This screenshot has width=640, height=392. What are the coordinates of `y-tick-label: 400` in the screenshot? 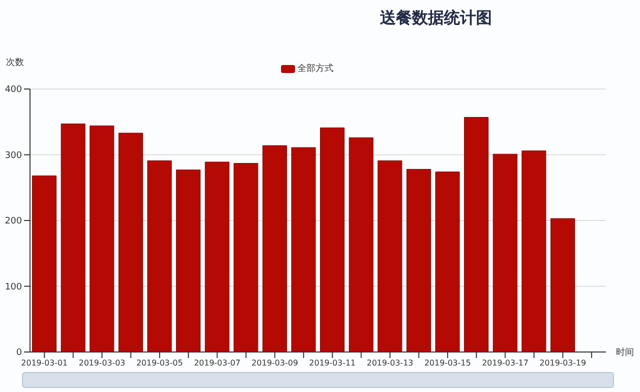 It's located at (13, 90).